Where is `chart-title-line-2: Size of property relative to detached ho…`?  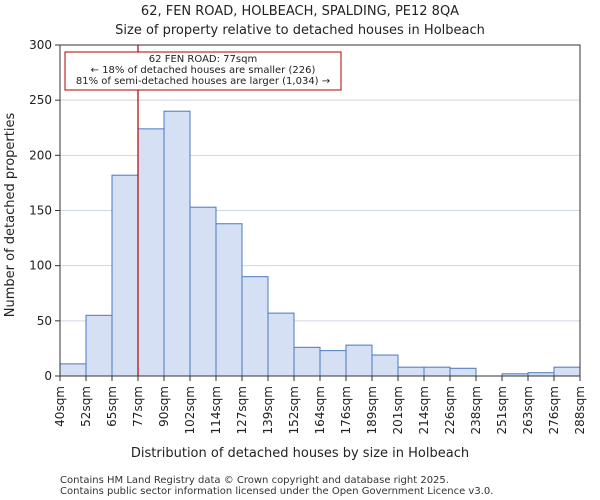 chart-title-line-2: Size of property relative to detached ho… is located at coordinates (300, 30).